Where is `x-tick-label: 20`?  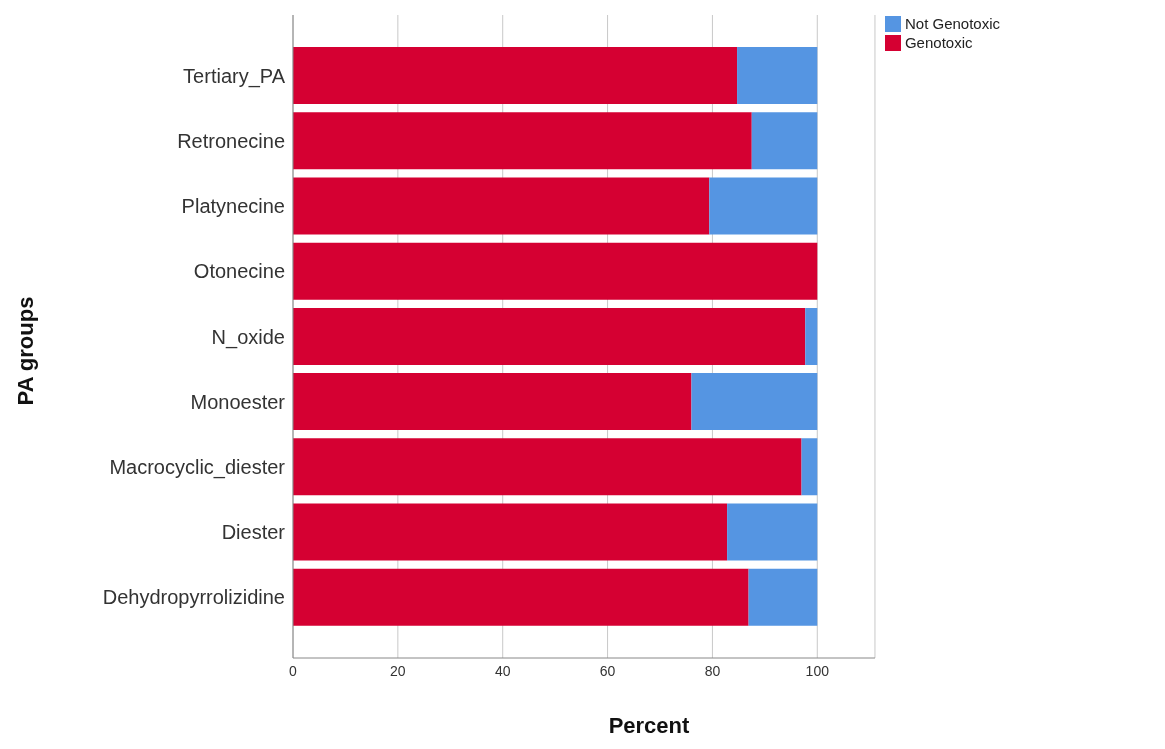
x-tick-label: 20 is located at coordinates (398, 670).